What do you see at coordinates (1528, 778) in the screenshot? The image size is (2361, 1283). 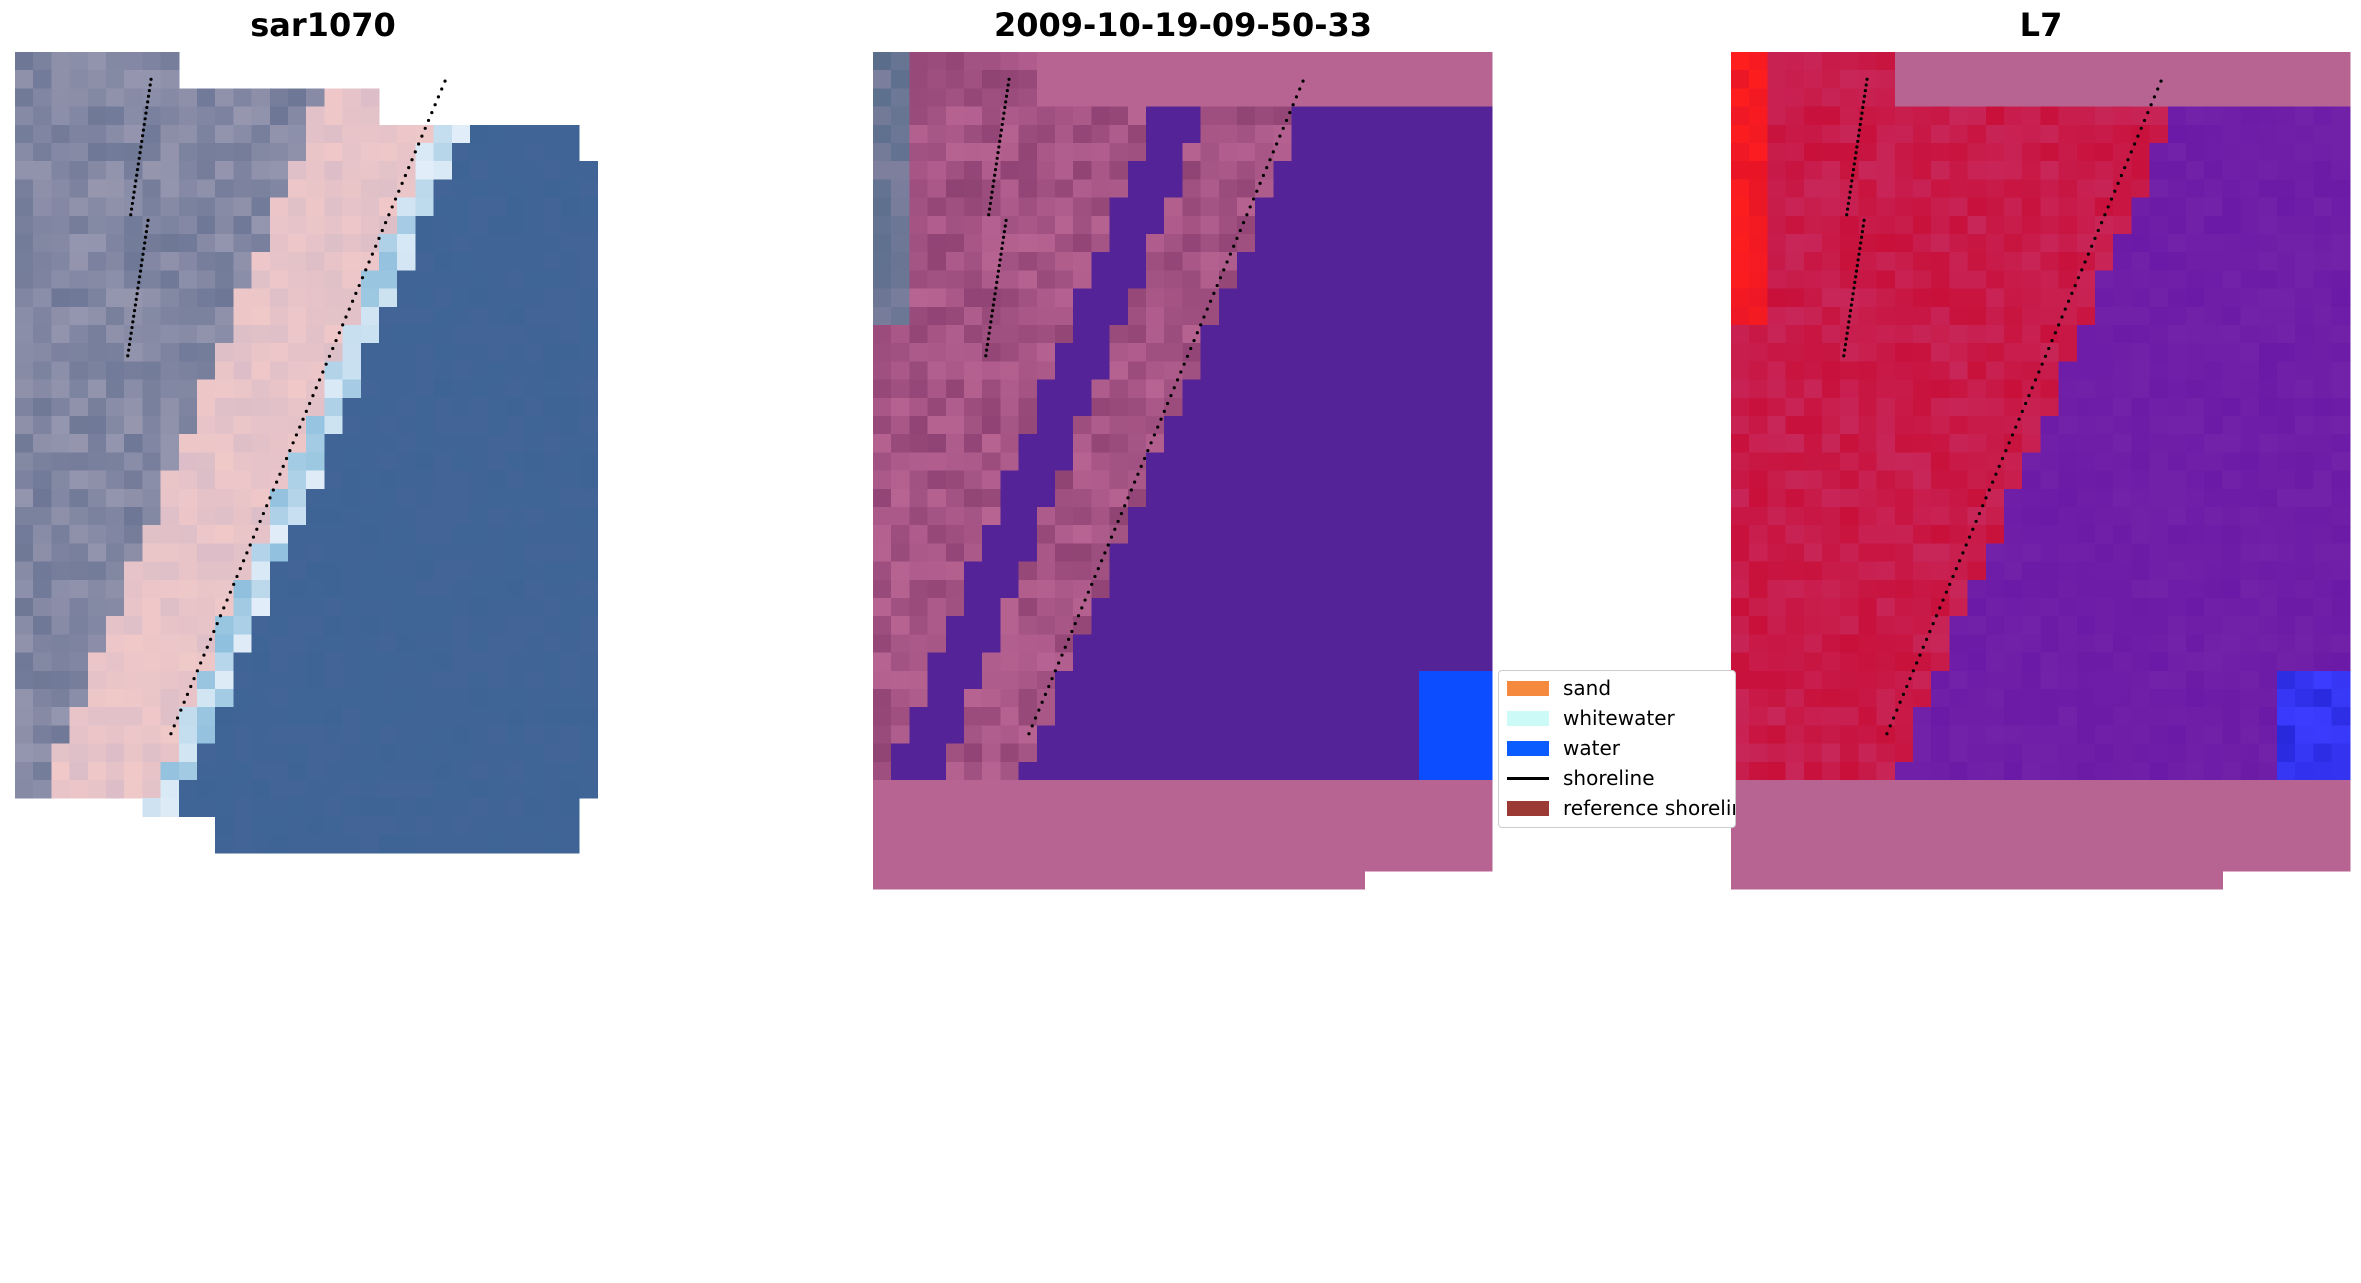 I see `legend-line-shoreline` at bounding box center [1528, 778].